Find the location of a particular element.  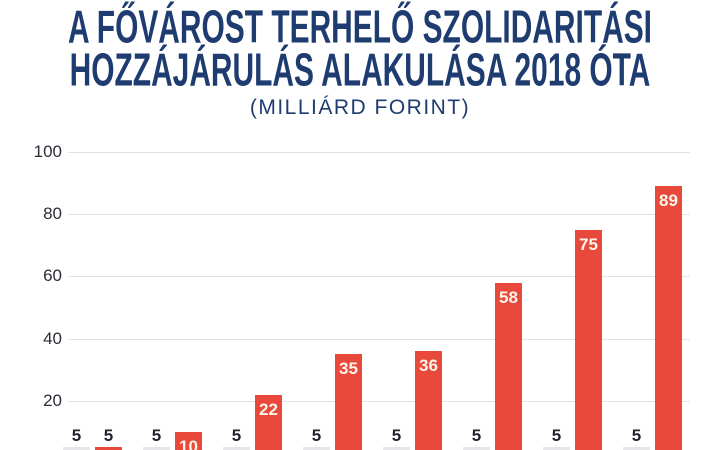

bar-value-label: 58 is located at coordinates (508, 297).